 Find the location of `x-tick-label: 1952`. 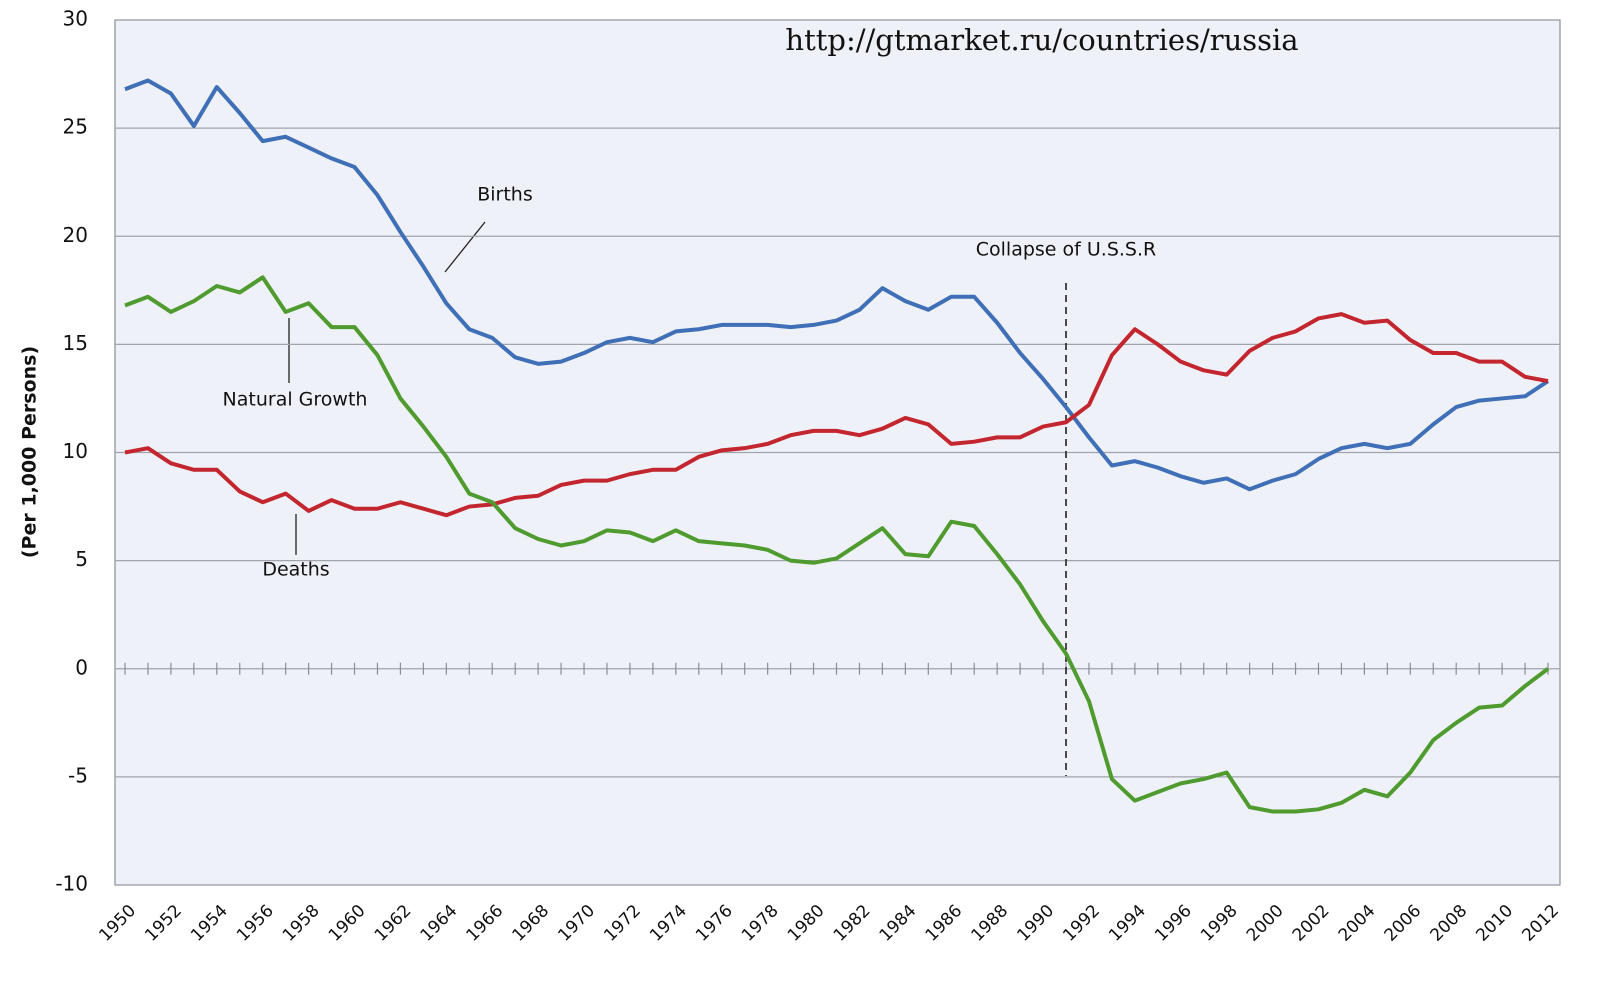

x-tick-label: 1952 is located at coordinates (163, 923).